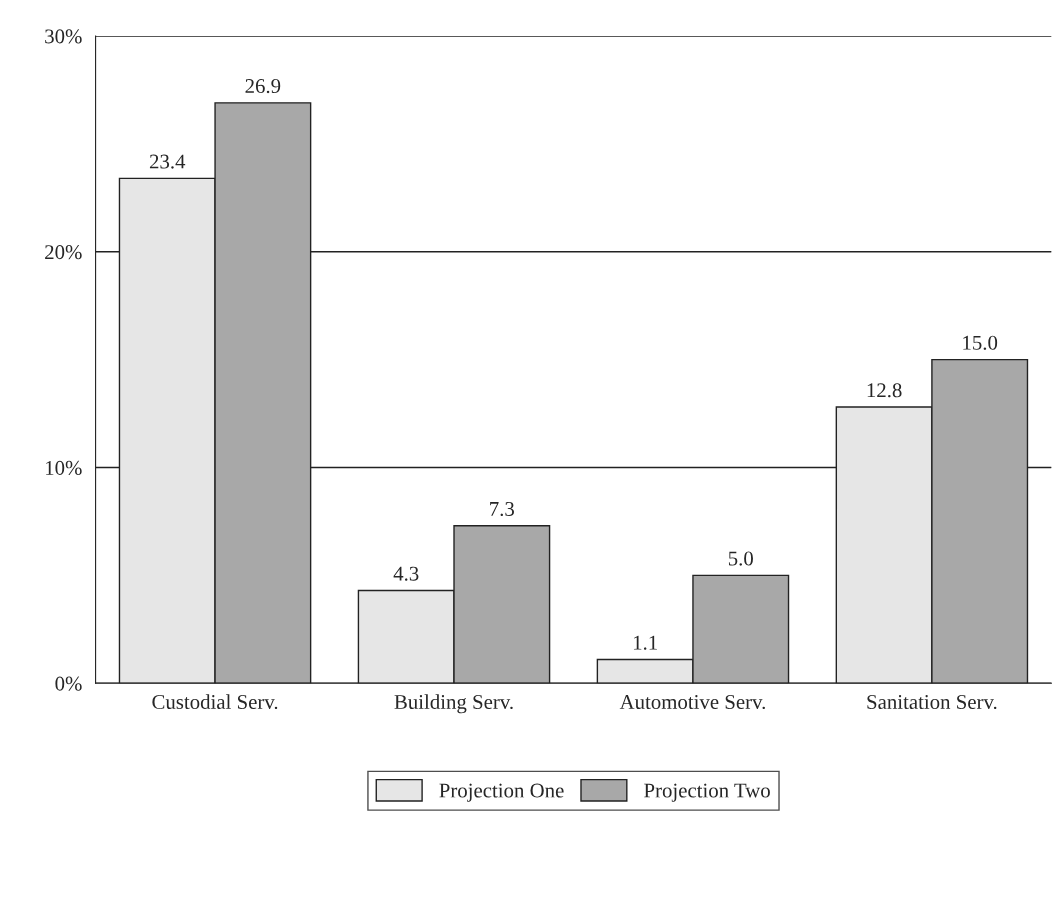 Image resolution: width=1062 pixels, height=899 pixels. Describe the element at coordinates (502, 509) in the screenshot. I see `data-label: 7.3` at that location.